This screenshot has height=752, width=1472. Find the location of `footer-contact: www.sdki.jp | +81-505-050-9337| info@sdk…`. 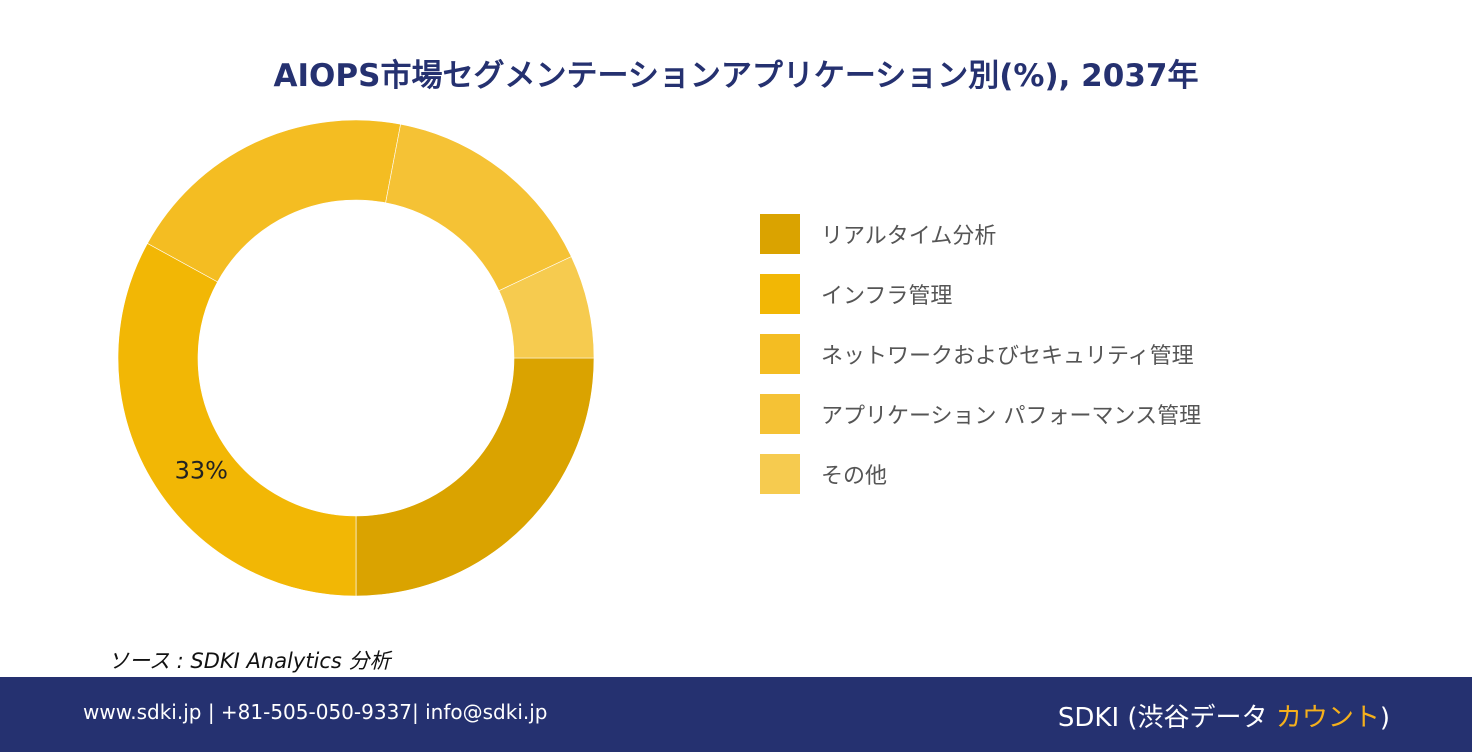

footer-contact: www.sdki.jp | +81-505-050-9337| info@sdk… is located at coordinates (315, 712).